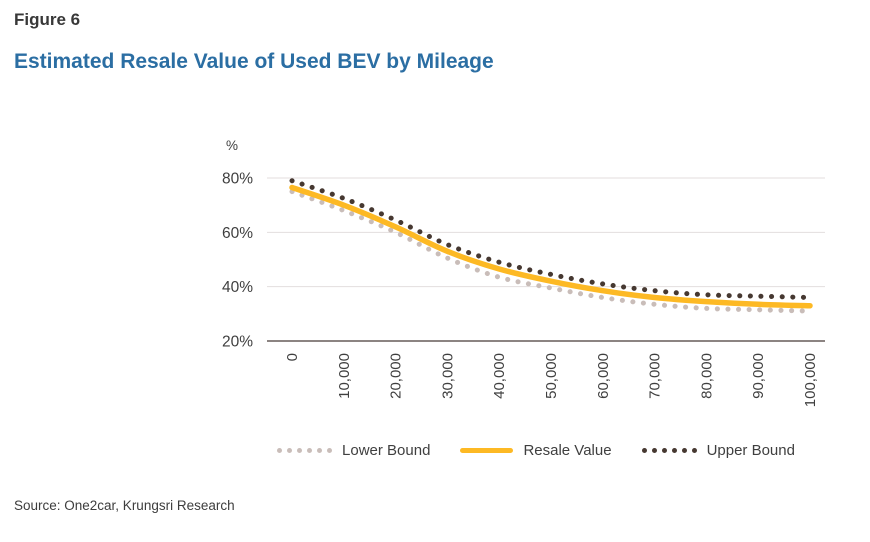 The width and height of the screenshot is (870, 542). I want to click on x-axis-tick-label: 0, so click(292, 357).